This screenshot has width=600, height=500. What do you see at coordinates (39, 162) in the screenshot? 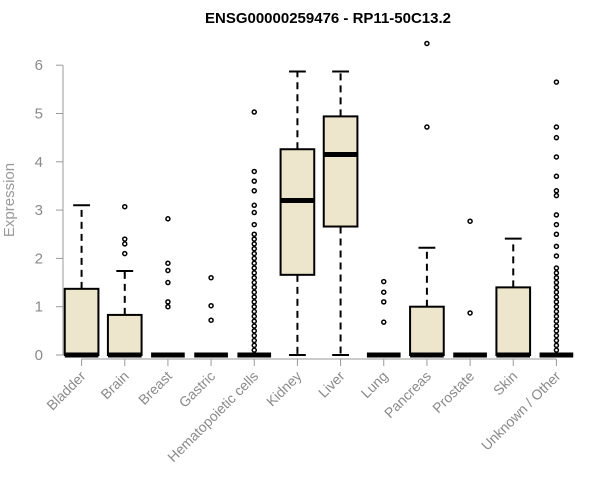
I see `y-tick-label: 4` at bounding box center [39, 162].